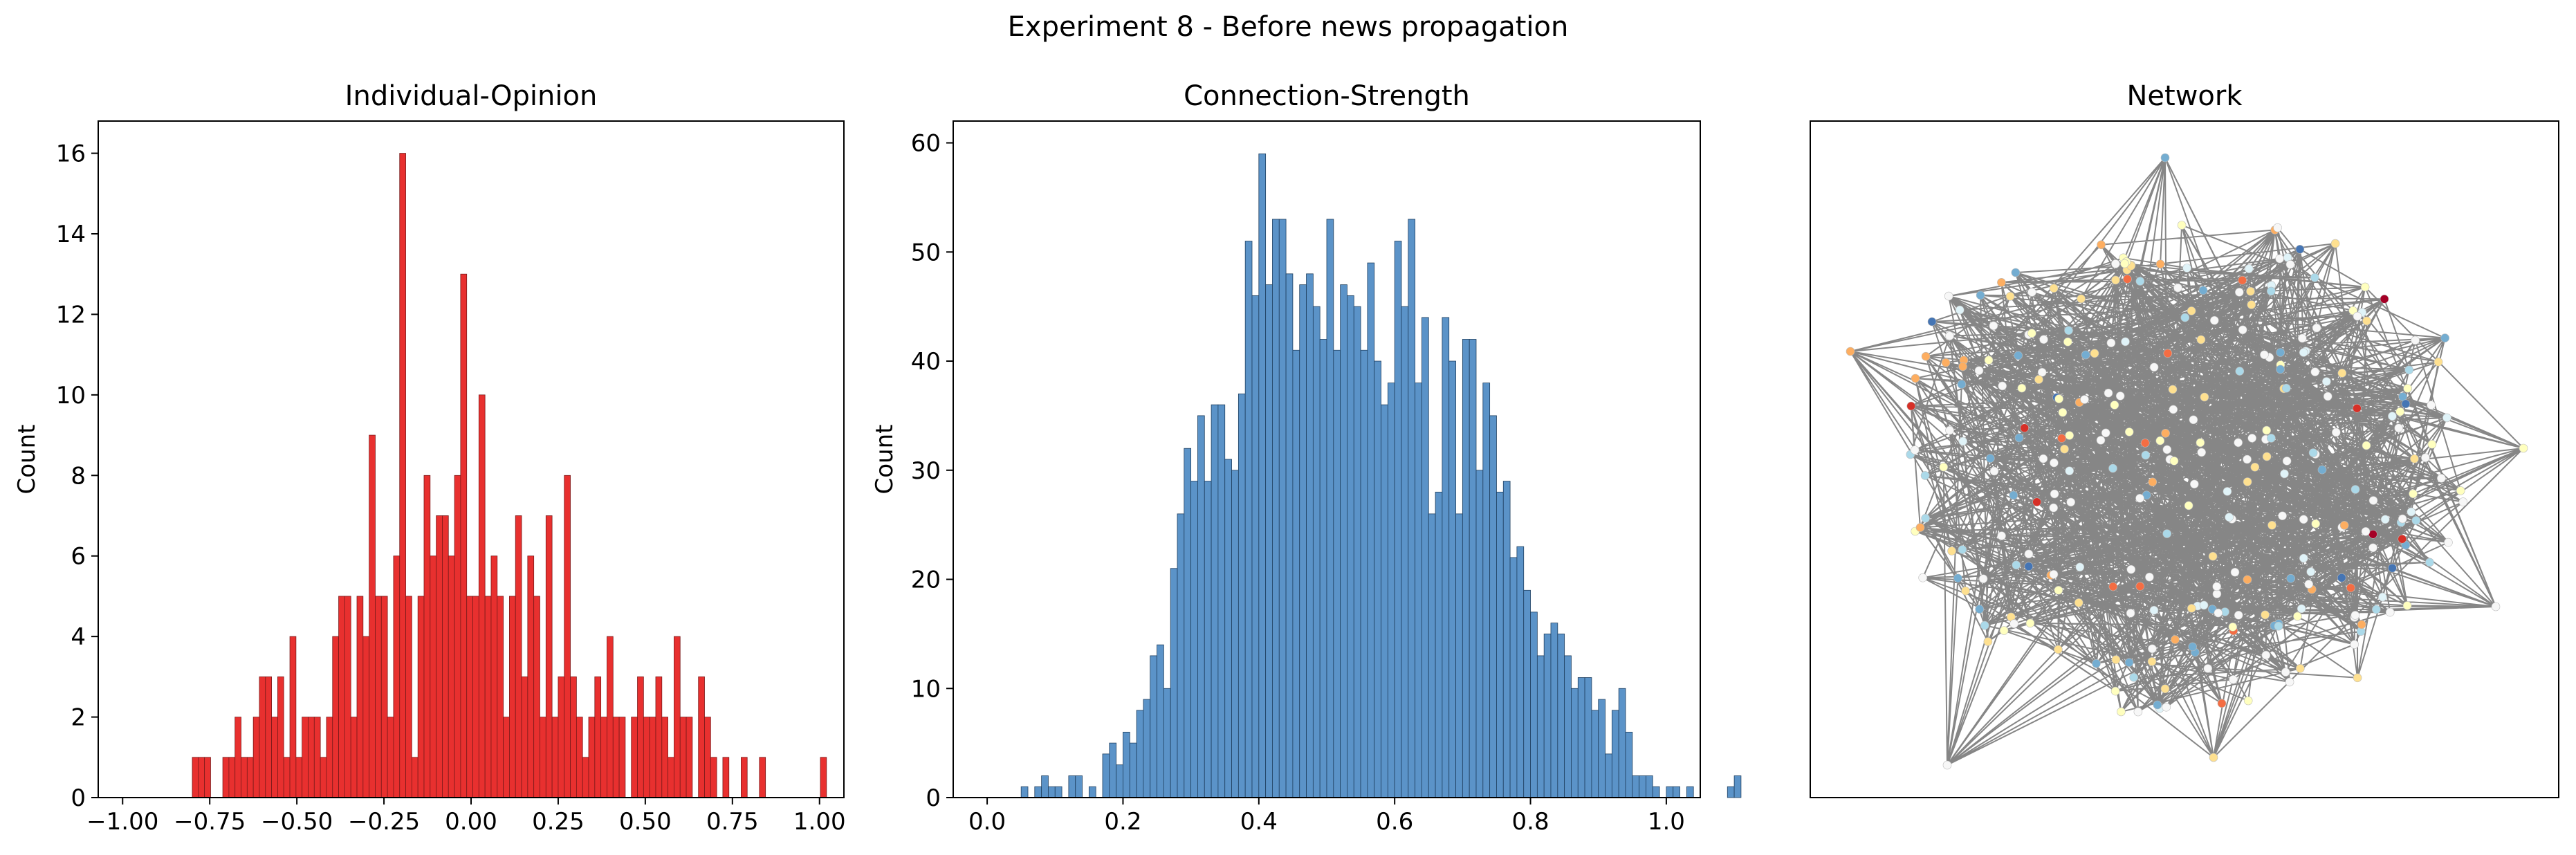 This screenshot has width=2576, height=855. What do you see at coordinates (71, 234) in the screenshot?
I see `y-tick-label: 14` at bounding box center [71, 234].